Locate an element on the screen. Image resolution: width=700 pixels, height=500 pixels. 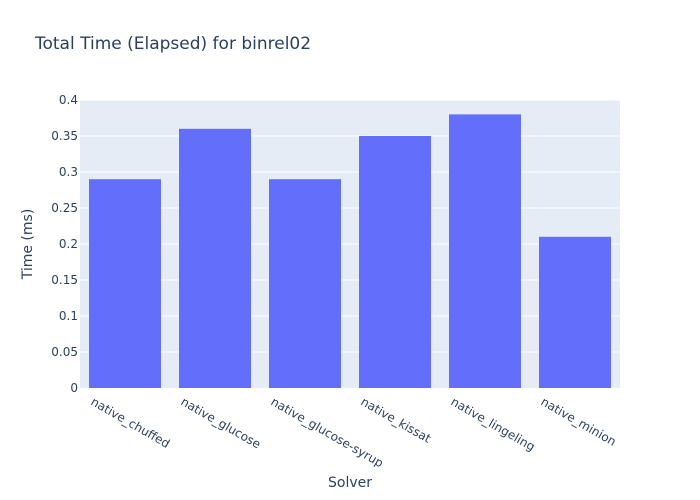
bar-native_glucose-syrup is located at coordinates (305, 283).